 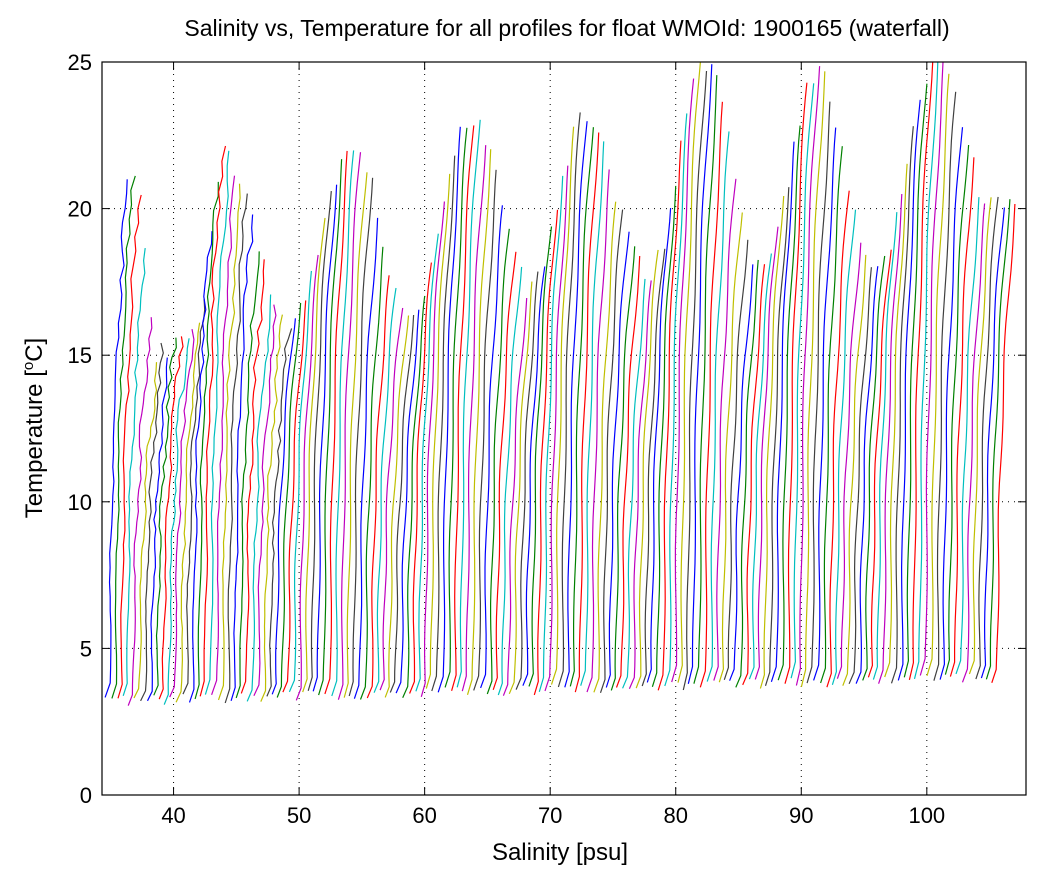 What do you see at coordinates (424, 815) in the screenshot?
I see `x-tick-label: 60` at bounding box center [424, 815].